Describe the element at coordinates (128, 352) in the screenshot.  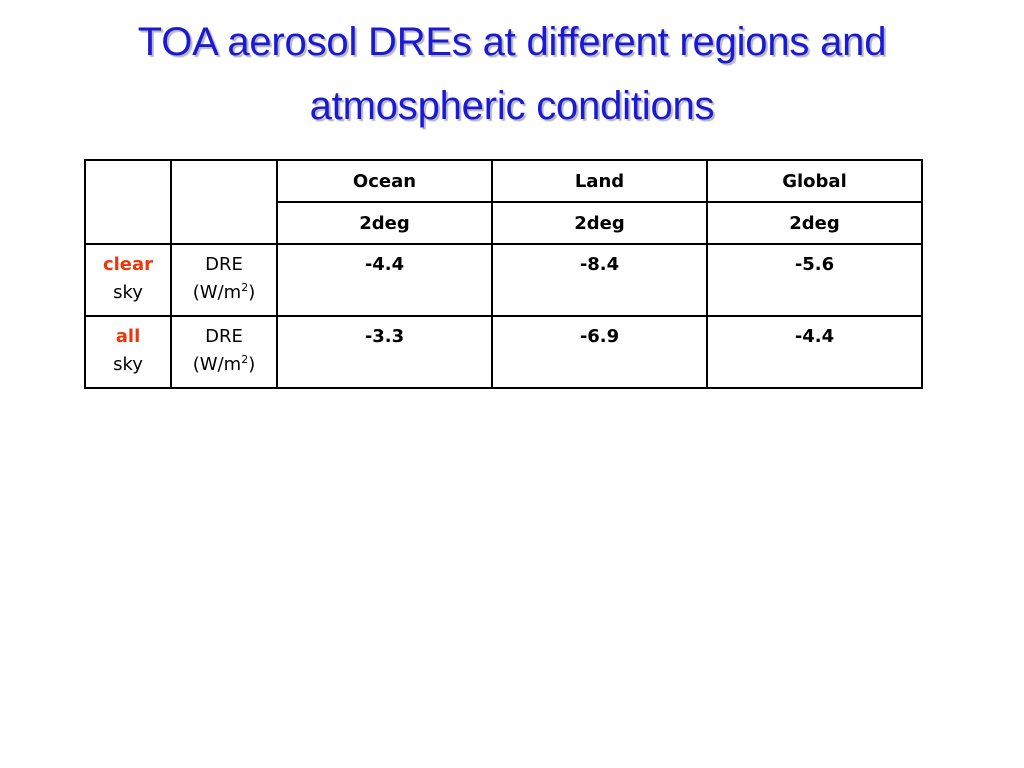
I see `condition-cell: all sky` at that location.